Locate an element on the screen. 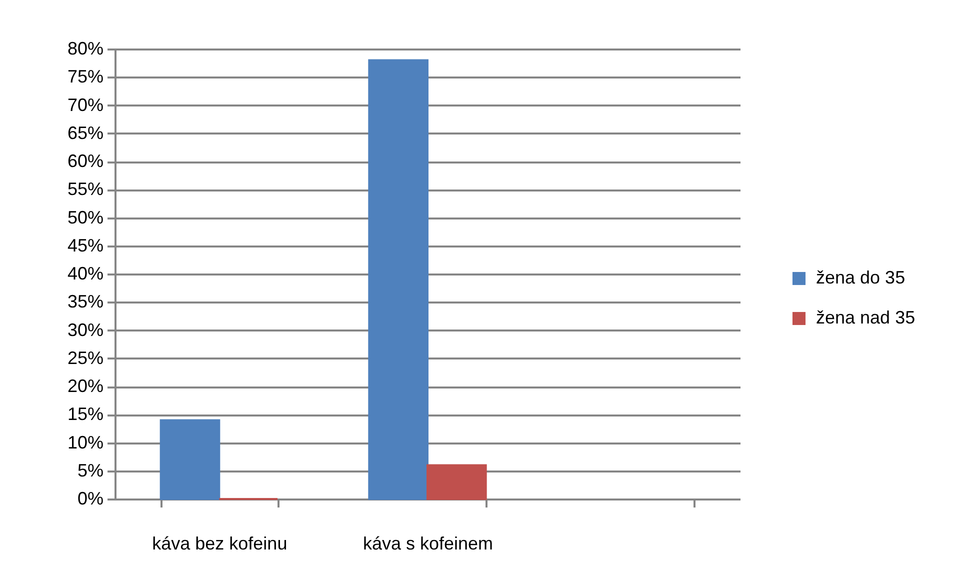  y-tick-label: 55% is located at coordinates (85, 189).